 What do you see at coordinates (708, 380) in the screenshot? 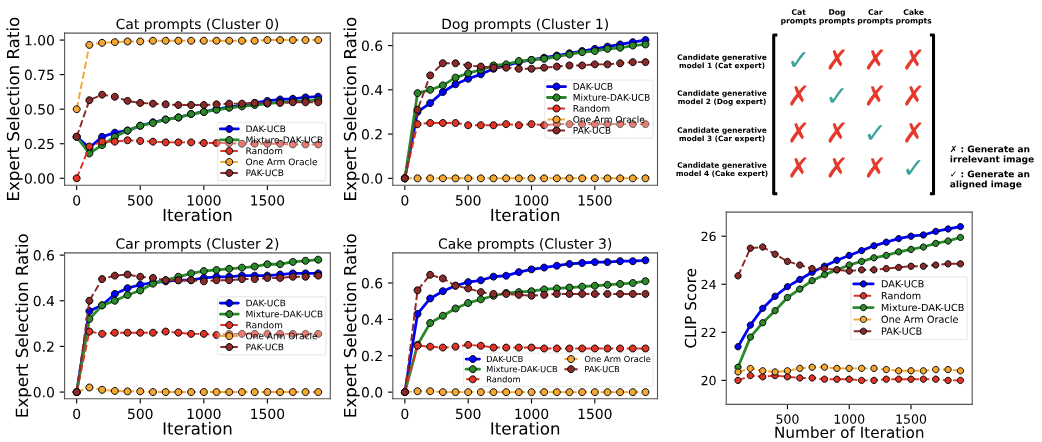
I see `y-tick-label: 20` at bounding box center [708, 380].